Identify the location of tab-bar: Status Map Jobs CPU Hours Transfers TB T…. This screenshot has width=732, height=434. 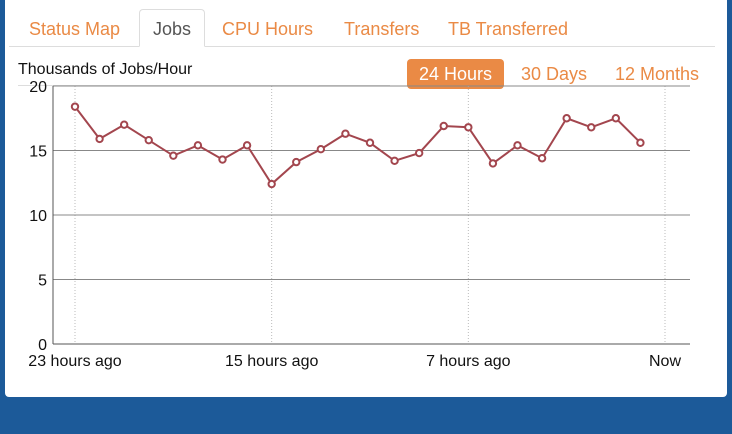
(362, 28).